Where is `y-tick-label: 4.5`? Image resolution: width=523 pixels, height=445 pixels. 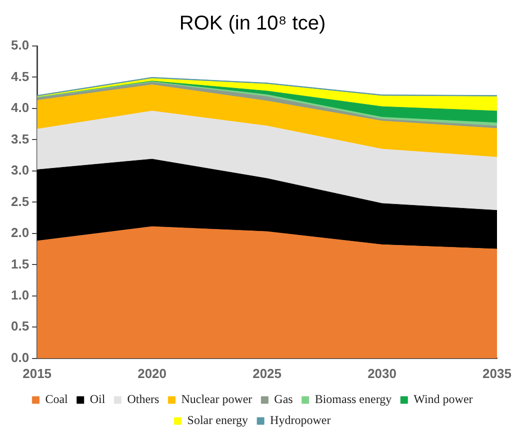 y-tick-label: 4.5 is located at coordinates (20, 76).